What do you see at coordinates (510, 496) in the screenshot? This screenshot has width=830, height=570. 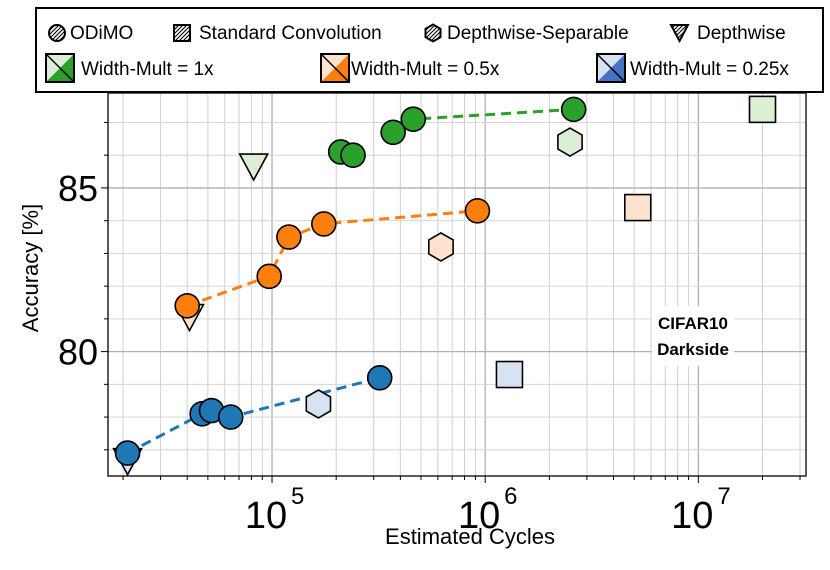 I see `x-tick-label-exponent: 6` at bounding box center [510, 496].